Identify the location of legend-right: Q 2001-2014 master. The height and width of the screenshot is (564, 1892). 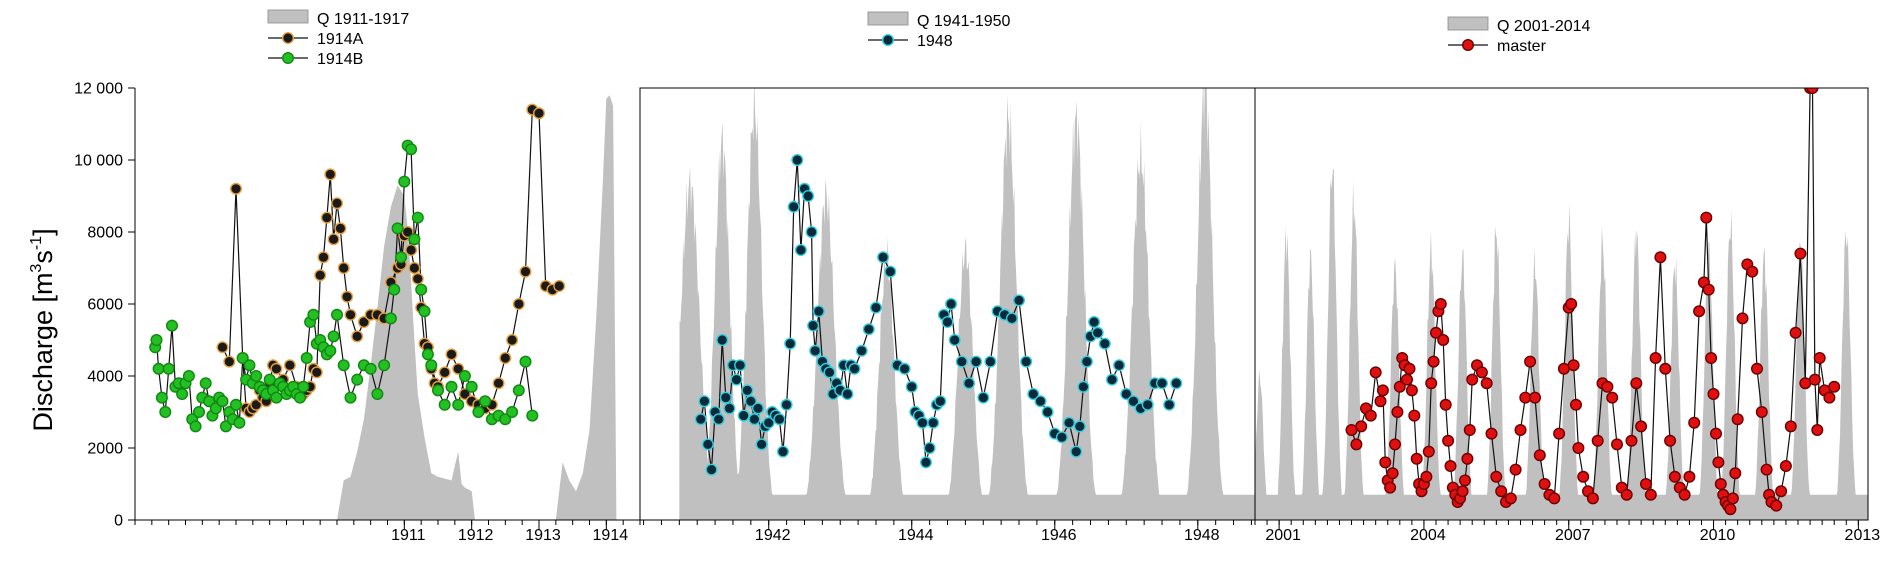
(1519, 35).